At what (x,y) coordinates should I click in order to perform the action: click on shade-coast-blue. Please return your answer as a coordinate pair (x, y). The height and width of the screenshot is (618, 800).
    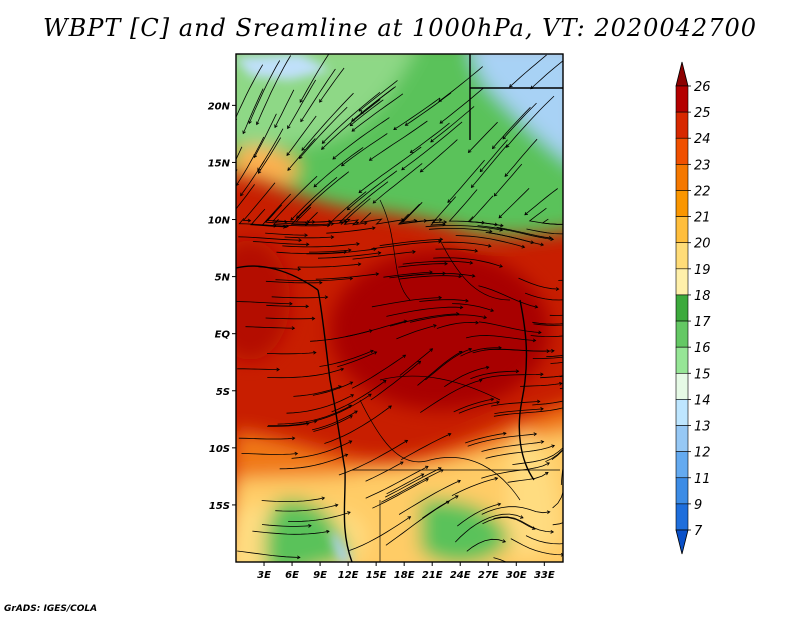
    Looking at the image, I should click on (342, 546).